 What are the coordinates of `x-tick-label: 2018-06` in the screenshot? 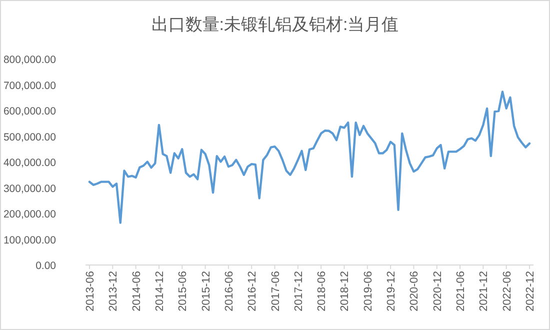 It's located at (322, 291).